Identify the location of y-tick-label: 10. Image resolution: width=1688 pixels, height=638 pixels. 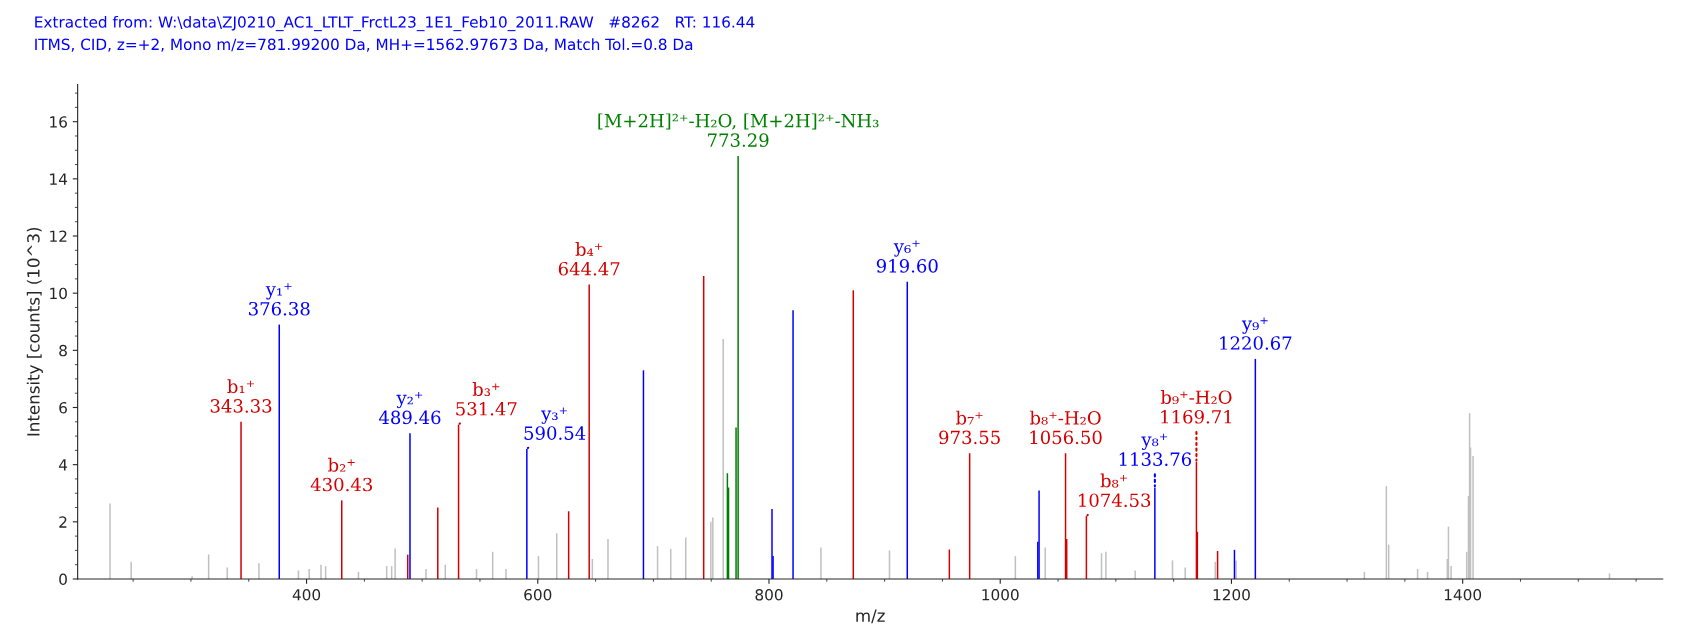
(58, 293).